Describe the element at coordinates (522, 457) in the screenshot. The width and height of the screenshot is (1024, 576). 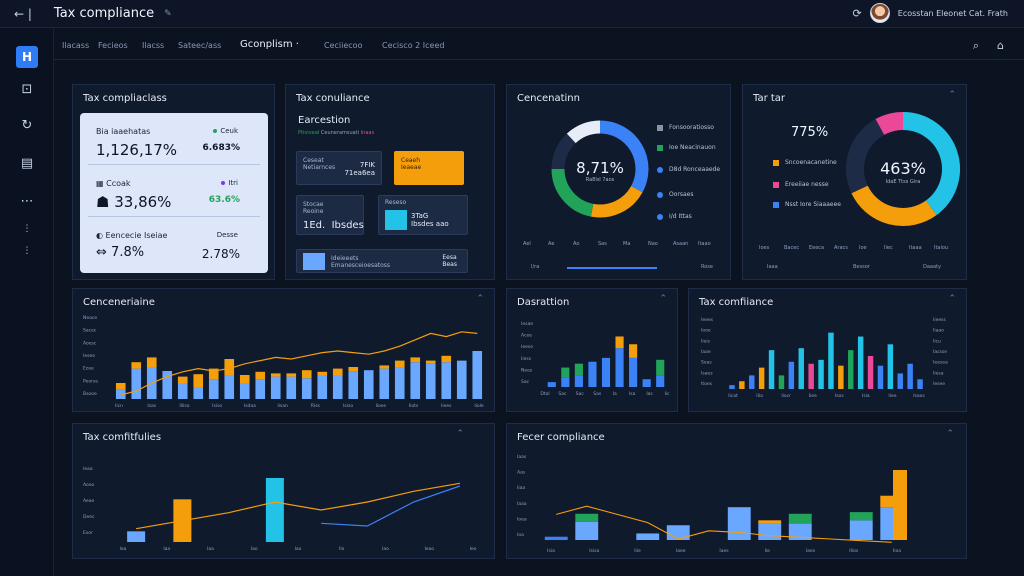
I see `y-tick-label: Iaas` at that location.